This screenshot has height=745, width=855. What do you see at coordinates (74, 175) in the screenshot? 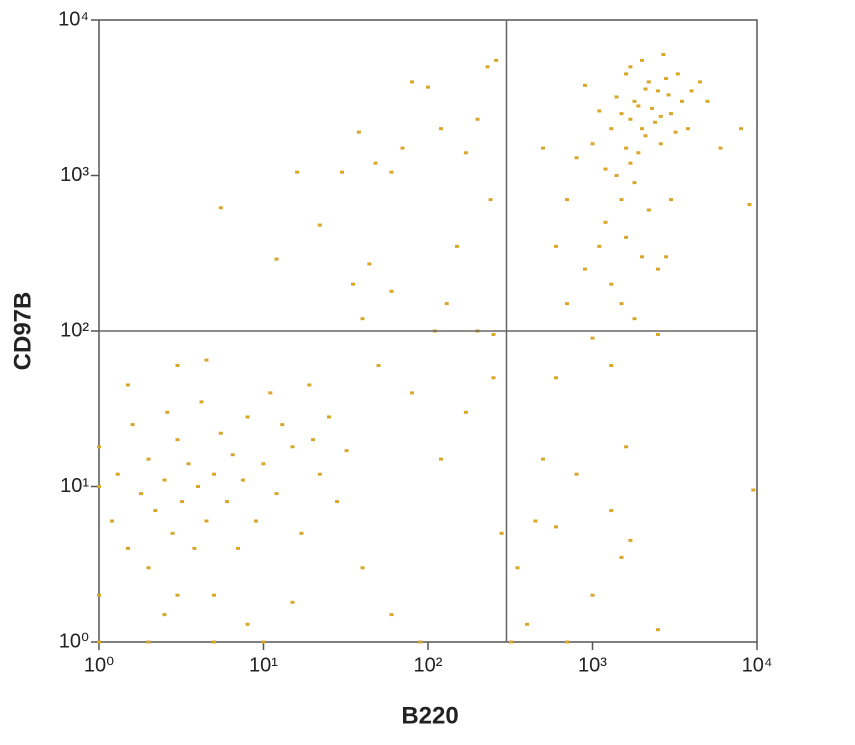
I see `y-tick-label: 10³` at bounding box center [74, 175].